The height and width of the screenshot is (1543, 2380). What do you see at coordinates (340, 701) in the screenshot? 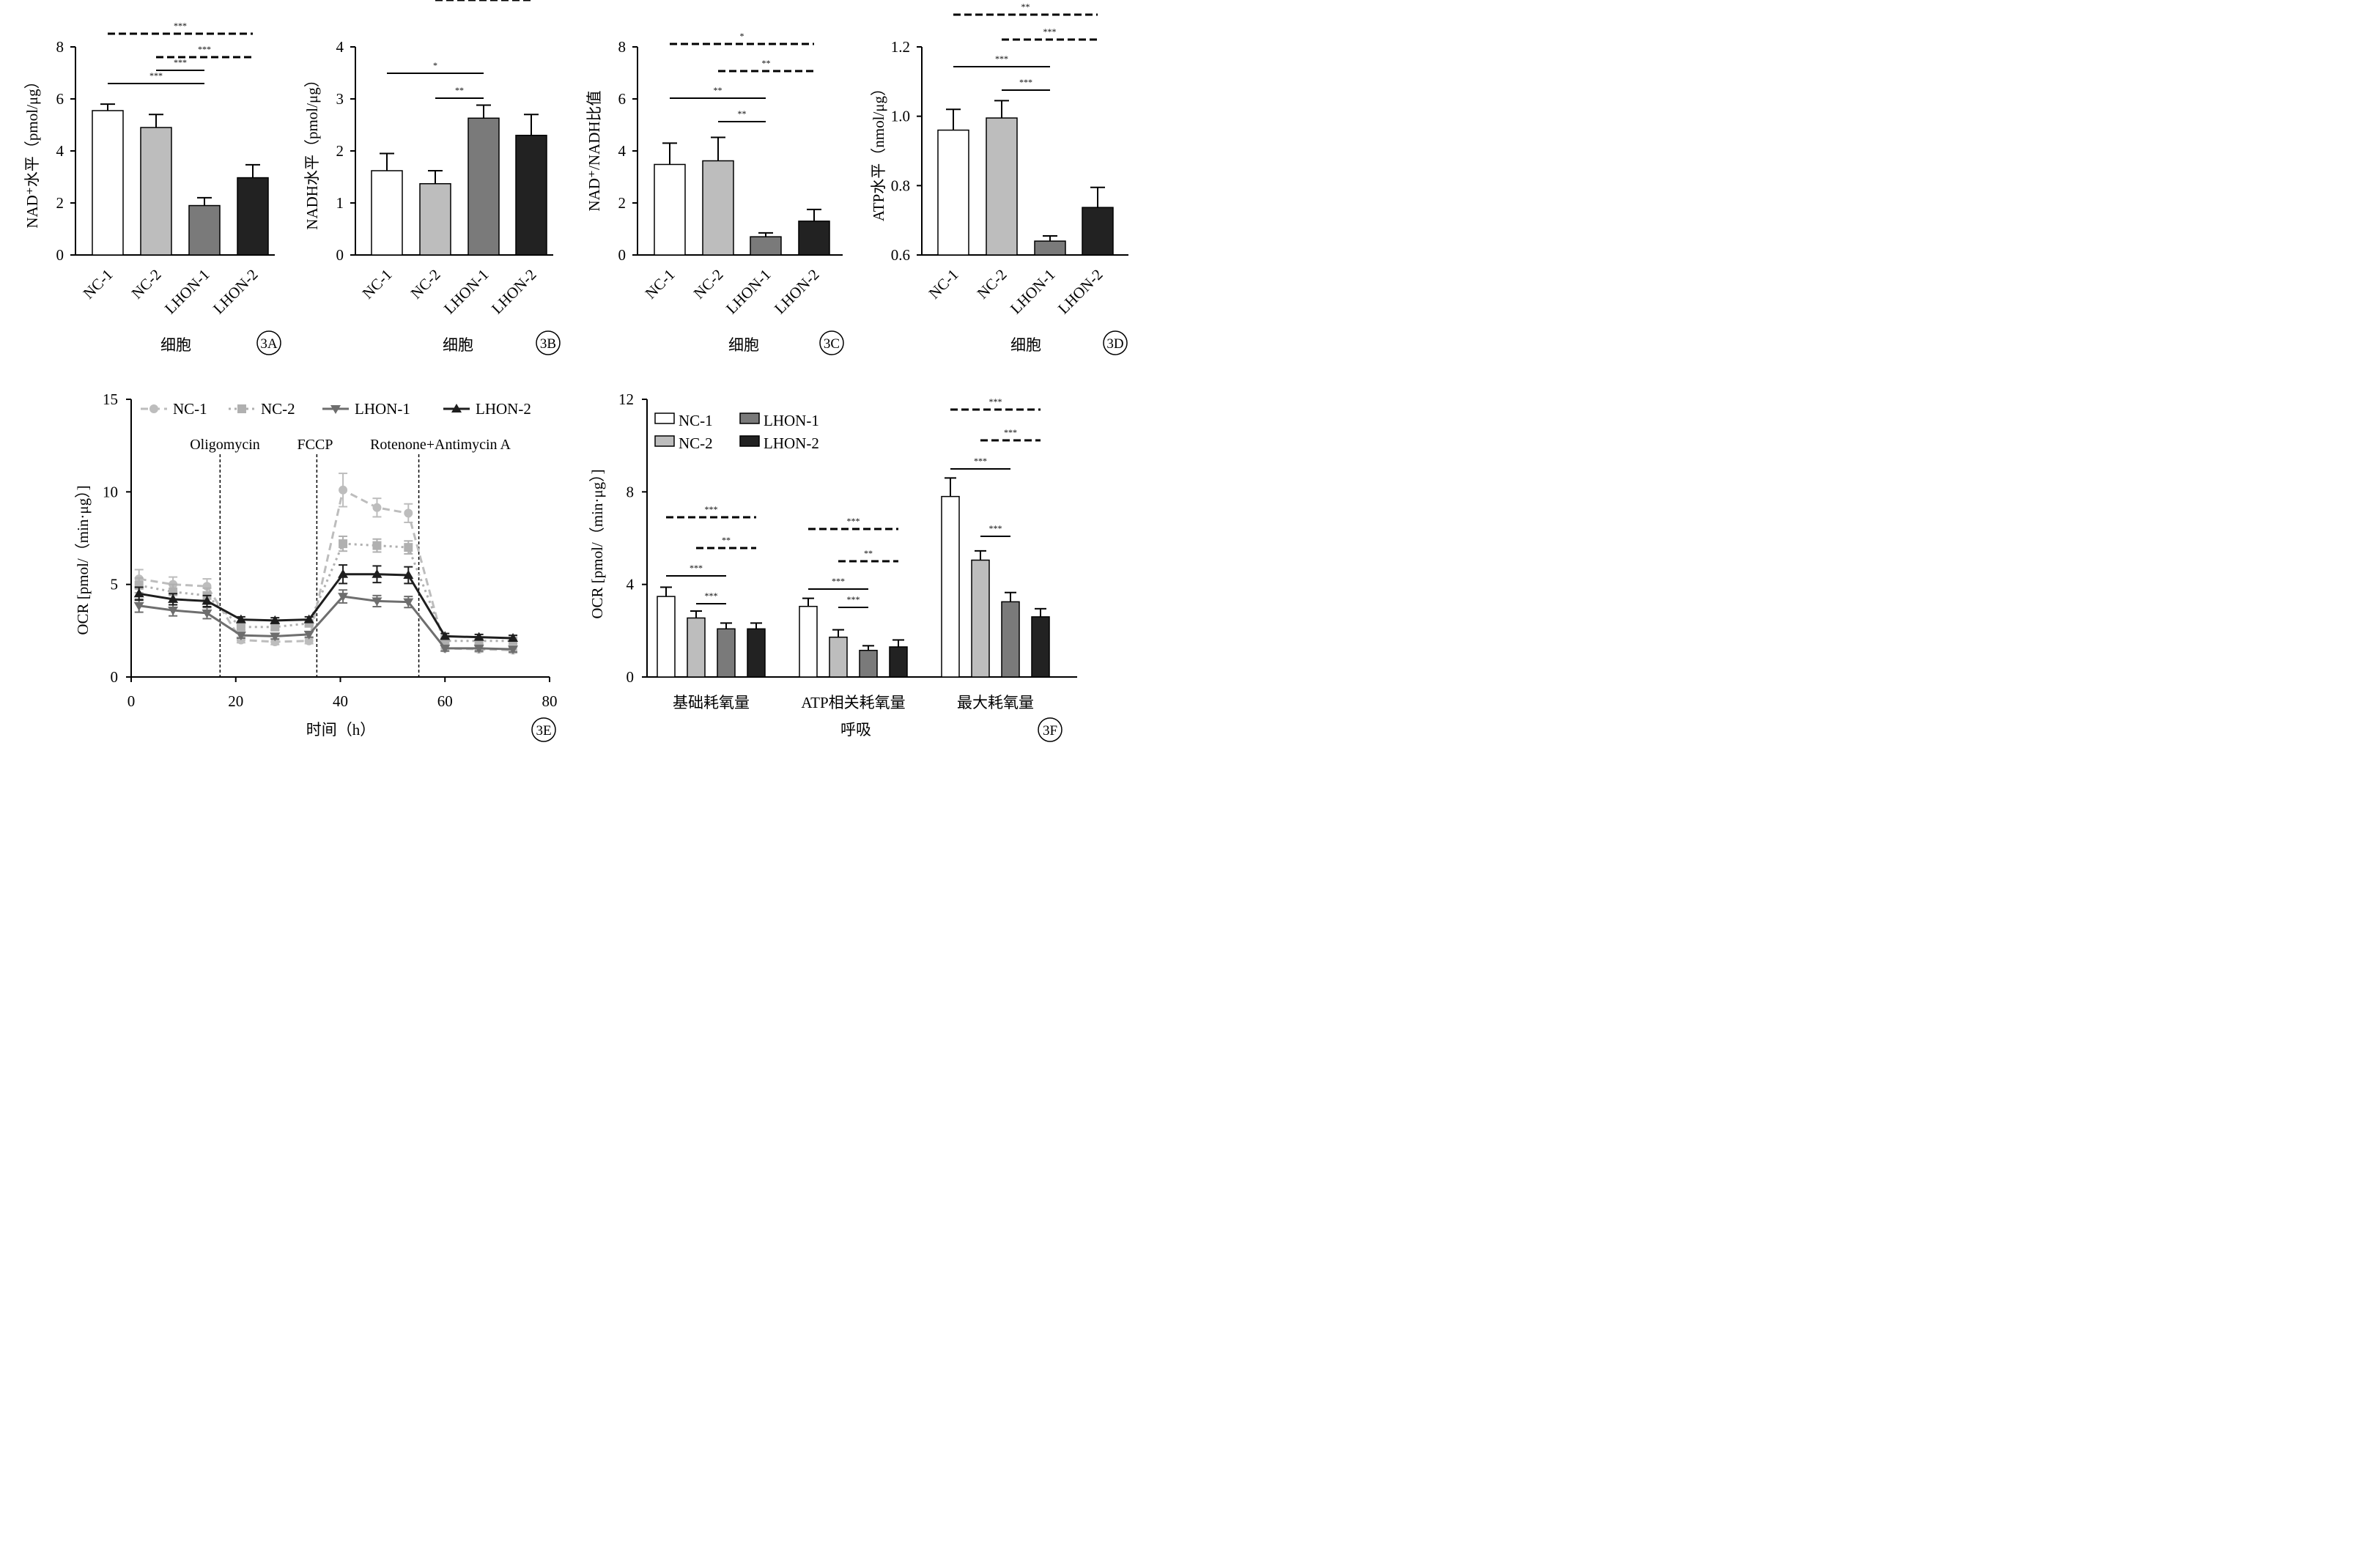
I see `x-tick-label: 40` at bounding box center [340, 701].